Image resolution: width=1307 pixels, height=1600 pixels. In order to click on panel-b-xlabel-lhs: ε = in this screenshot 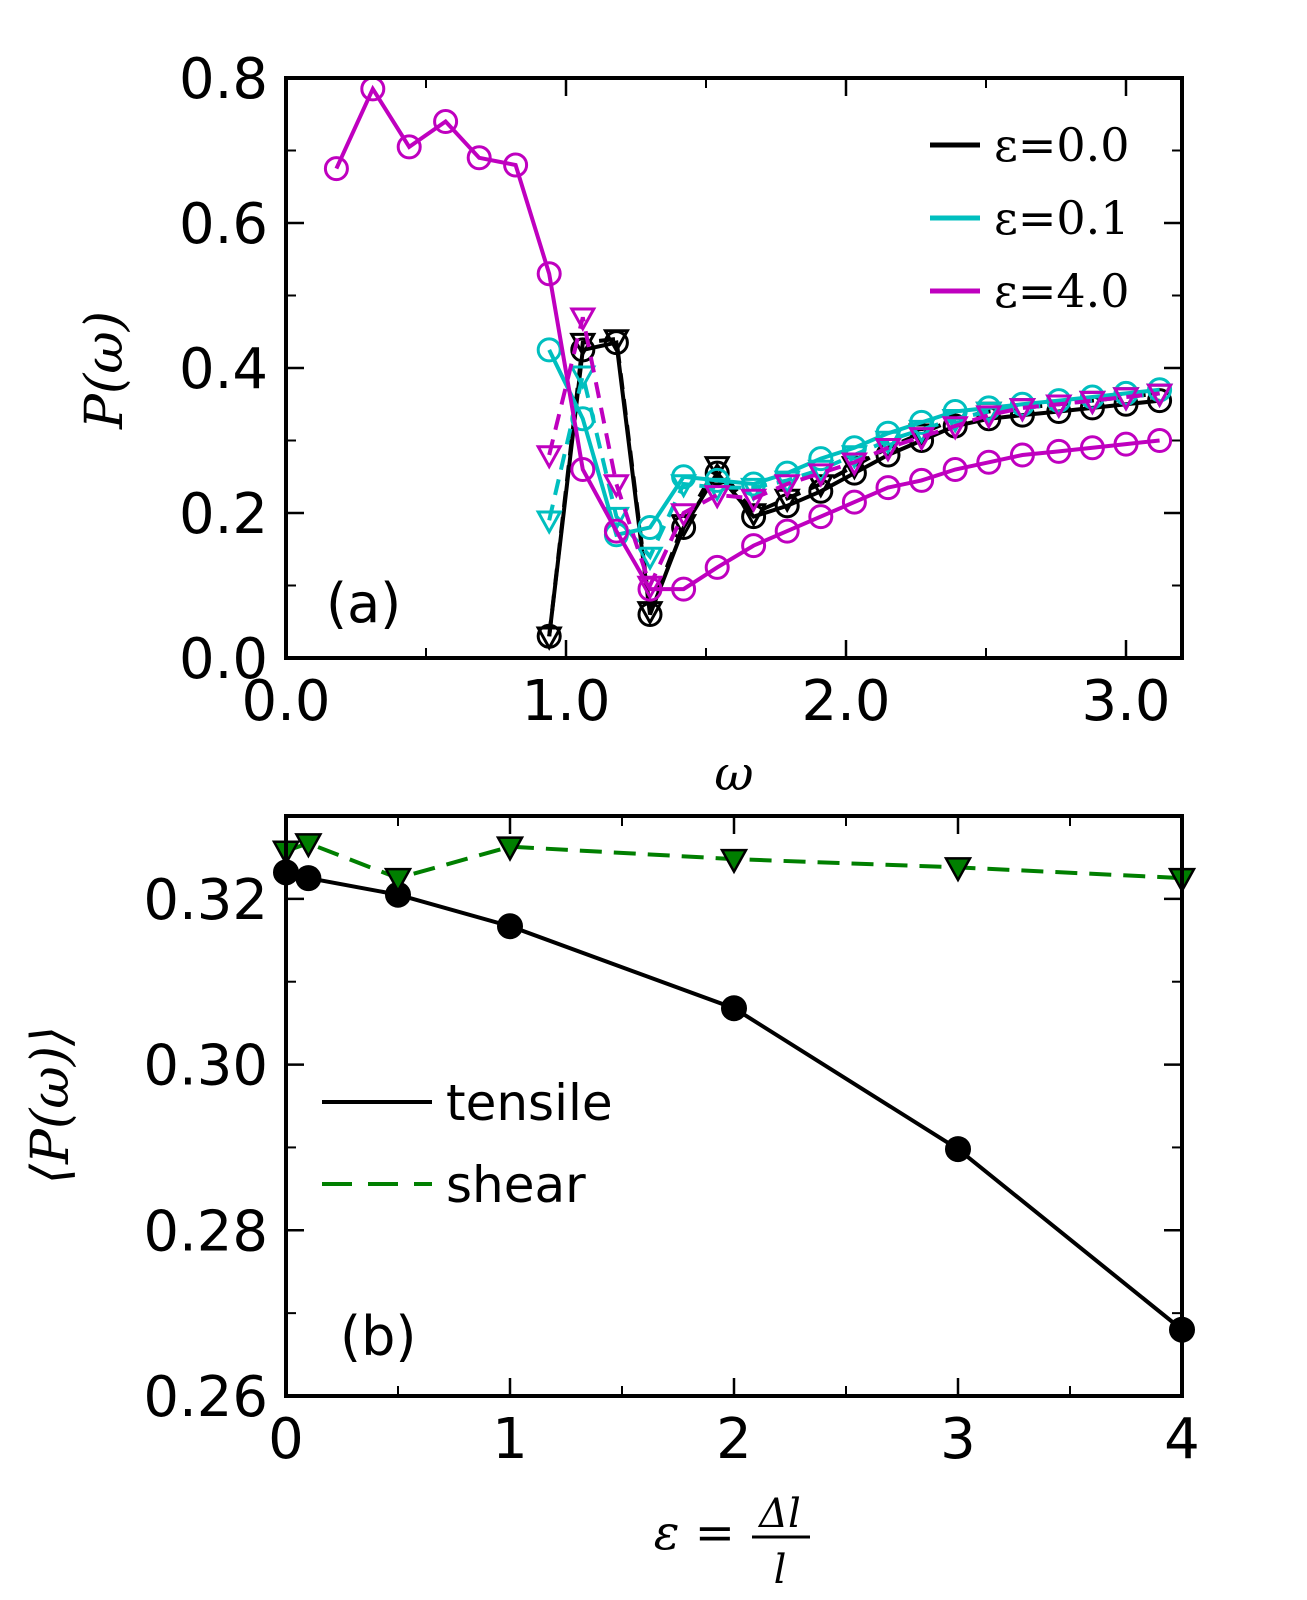, I will do `click(694, 1533)`.